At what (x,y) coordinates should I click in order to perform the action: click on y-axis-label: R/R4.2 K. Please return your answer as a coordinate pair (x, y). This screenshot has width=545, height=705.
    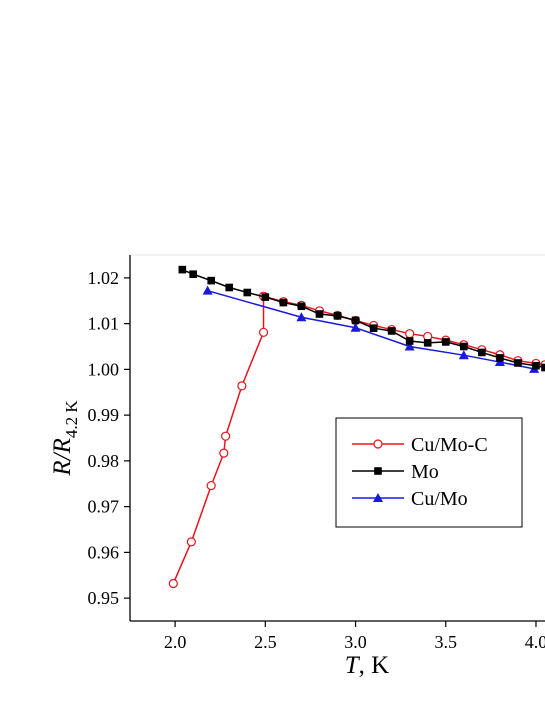
    Looking at the image, I should click on (65, 438).